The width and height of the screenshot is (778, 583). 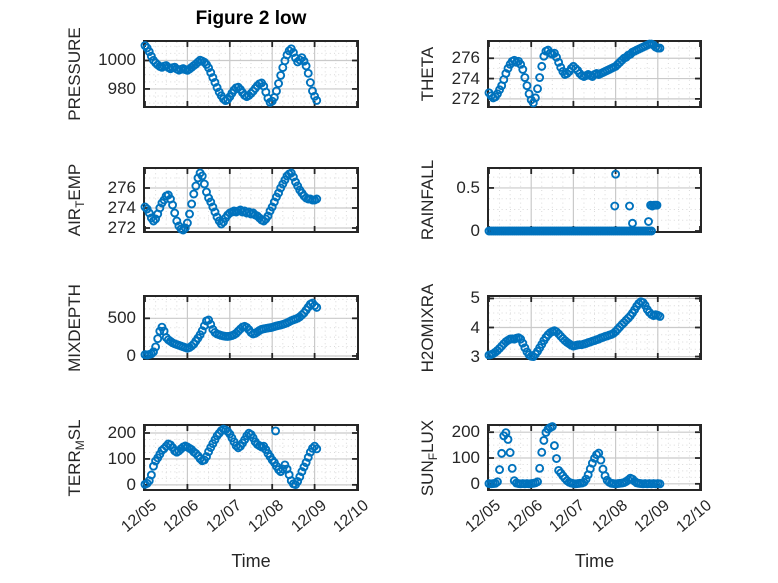 What do you see at coordinates (427, 477) in the screenshot?
I see `ylabel-text: SUN` at bounding box center [427, 477].